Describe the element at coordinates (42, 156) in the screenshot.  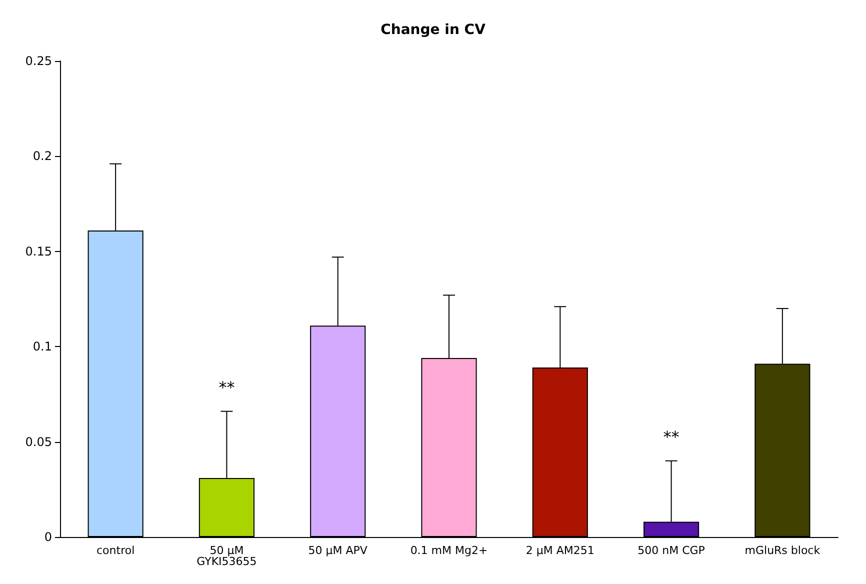
I see `y-tick-label: 0.2` at that location.